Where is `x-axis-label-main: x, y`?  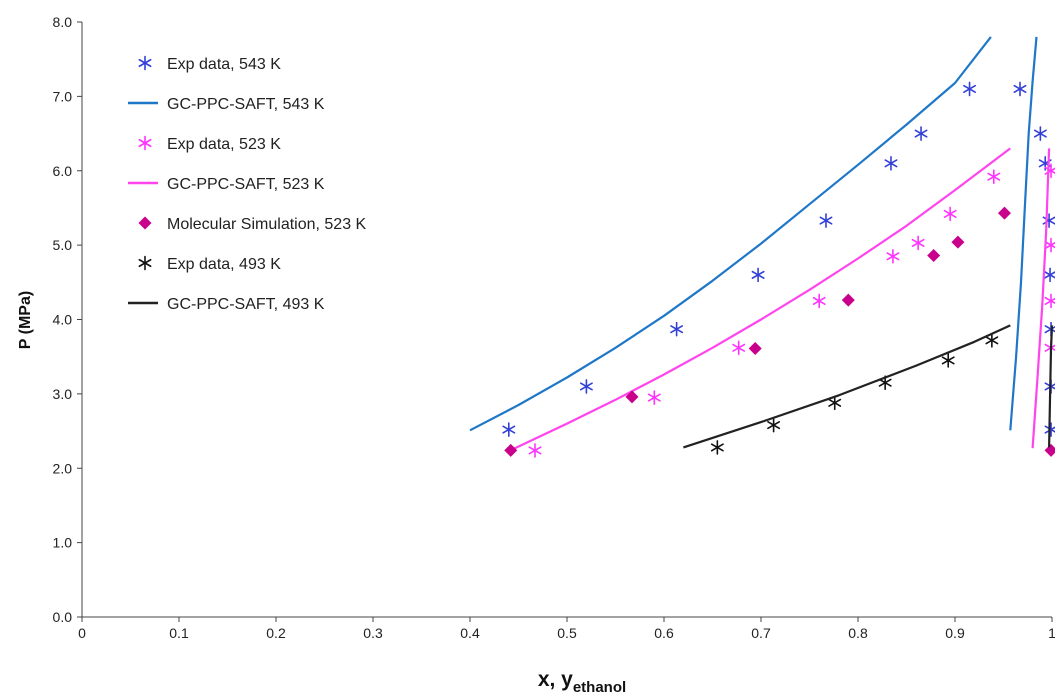 x-axis-label-main: x, y is located at coordinates (555, 679).